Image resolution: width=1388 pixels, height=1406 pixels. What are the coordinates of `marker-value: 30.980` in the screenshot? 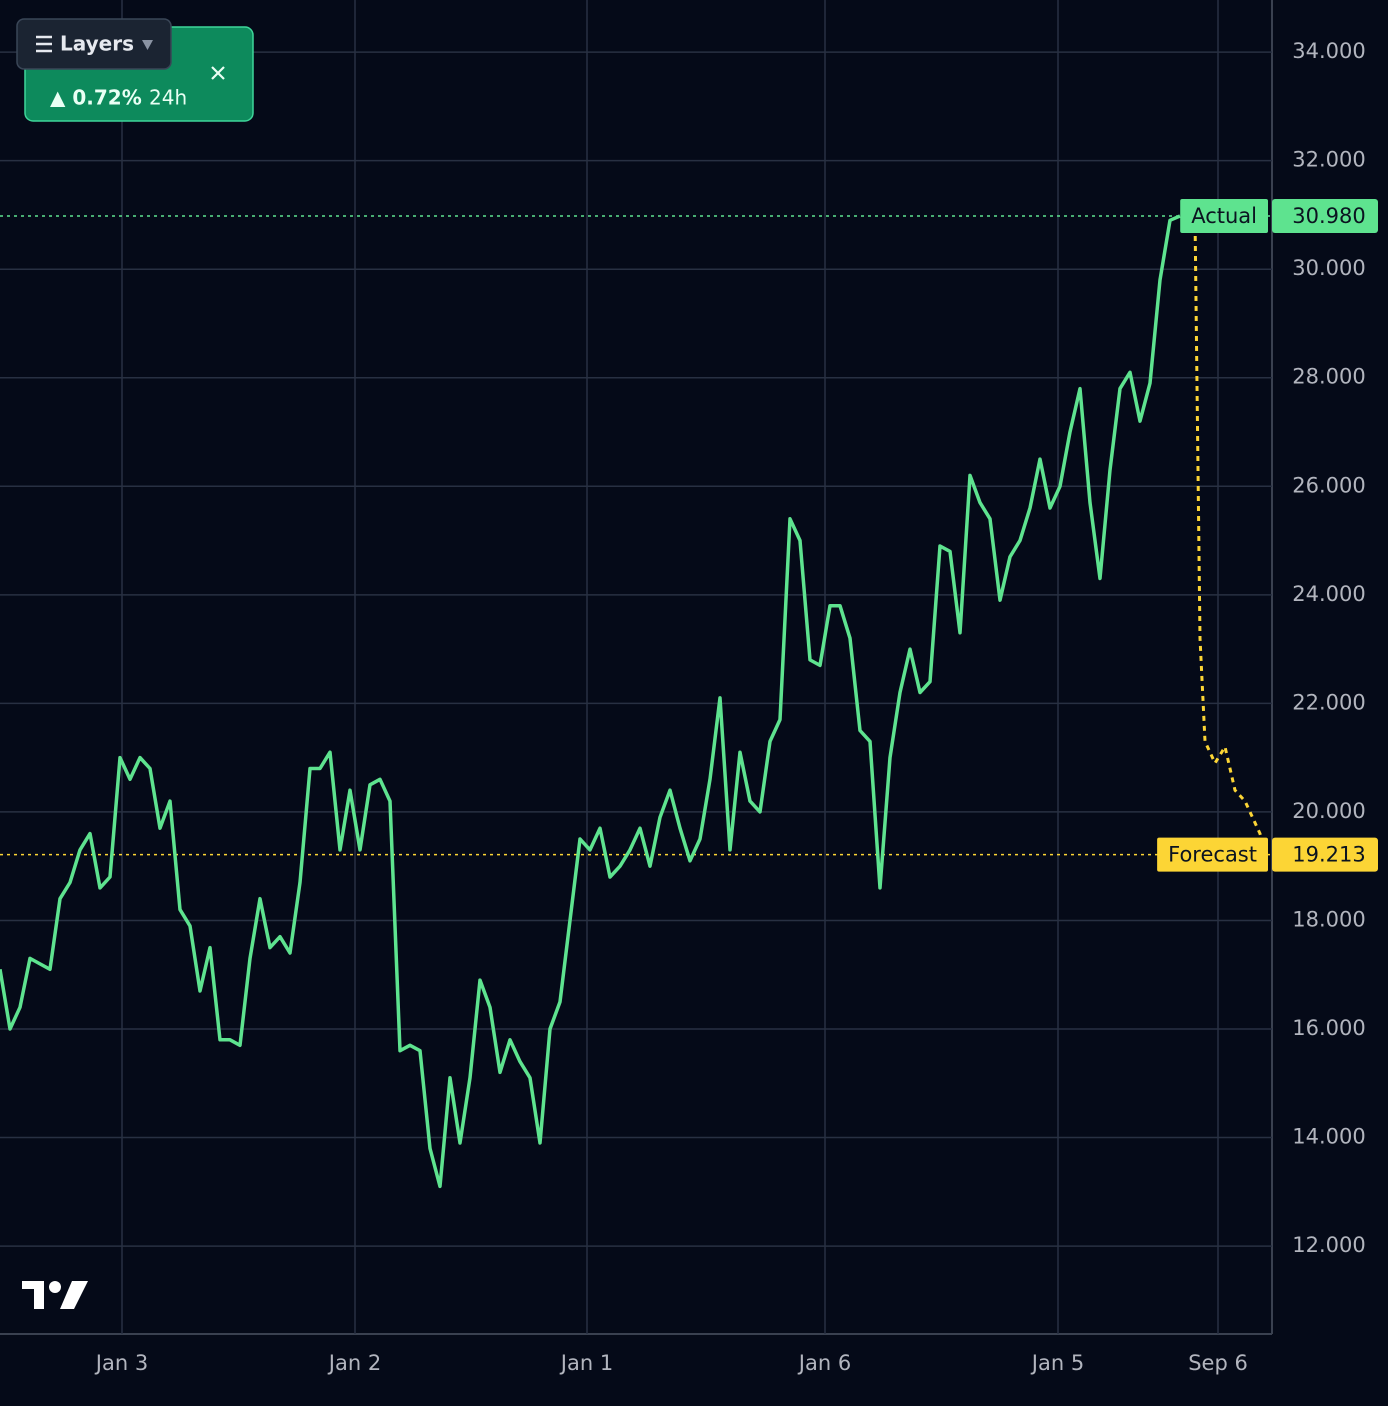 It's located at (1328, 216).